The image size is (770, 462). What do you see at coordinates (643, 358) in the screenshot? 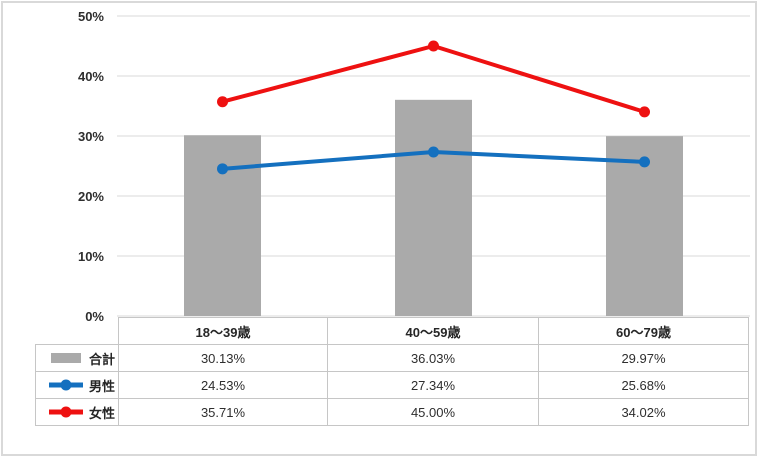
I see `total-value-cell: 29.97%` at bounding box center [643, 358].